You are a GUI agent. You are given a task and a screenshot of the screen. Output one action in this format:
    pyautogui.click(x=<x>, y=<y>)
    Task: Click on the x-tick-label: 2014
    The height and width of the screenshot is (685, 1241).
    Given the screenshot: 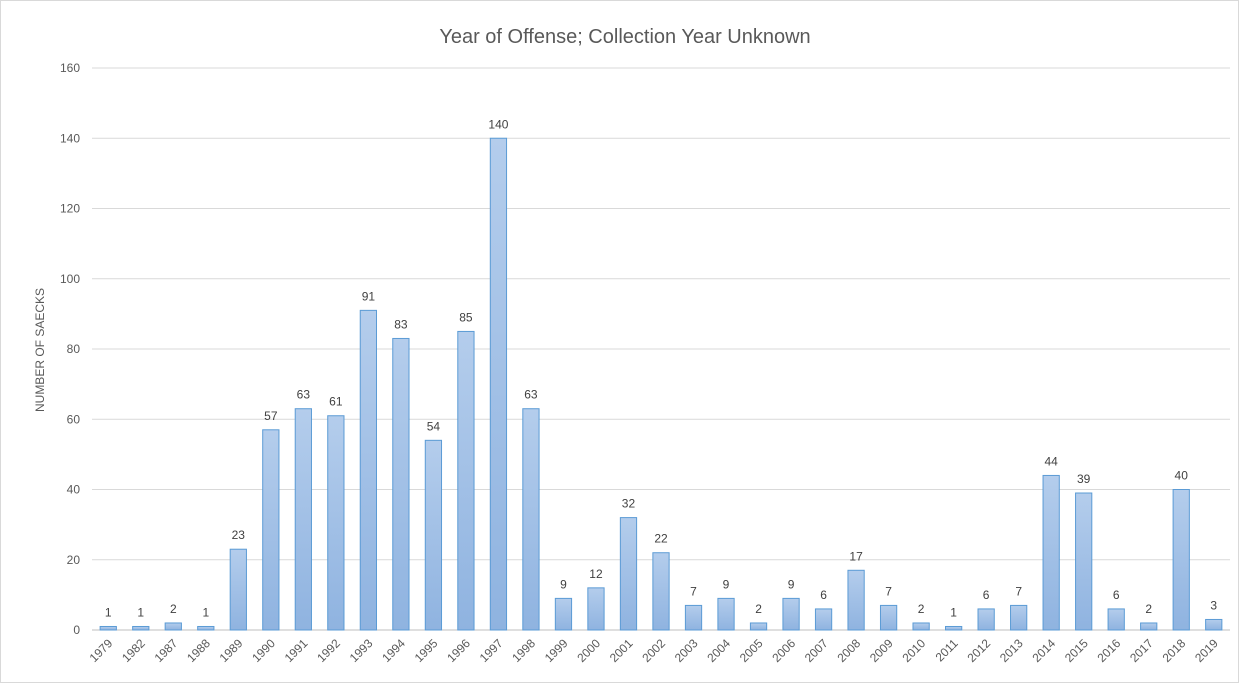 What is the action you would take?
    pyautogui.click(x=1044, y=650)
    